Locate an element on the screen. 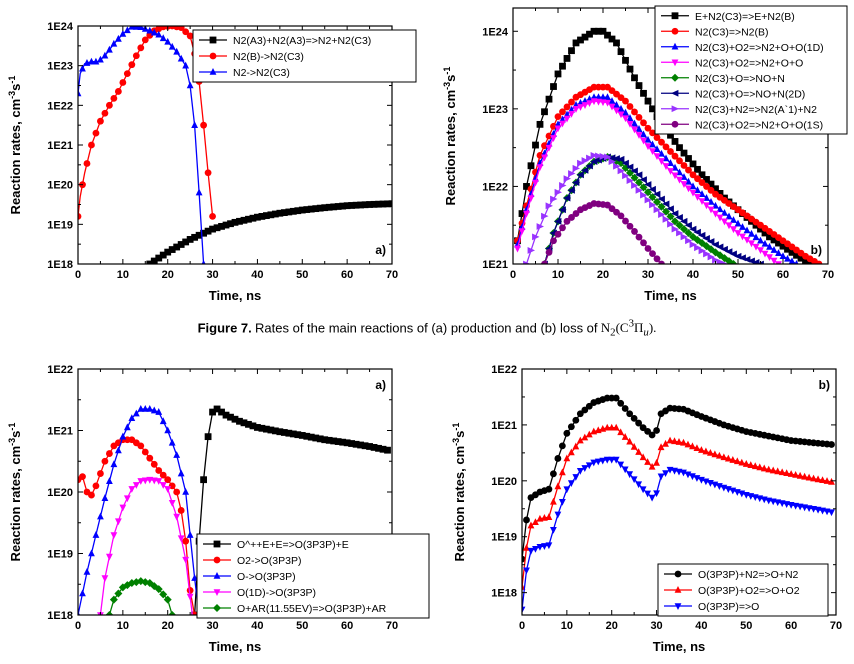 This screenshot has width=854, height=664. legend-entry: N2(B)->N2(C3) is located at coordinates (268, 57).